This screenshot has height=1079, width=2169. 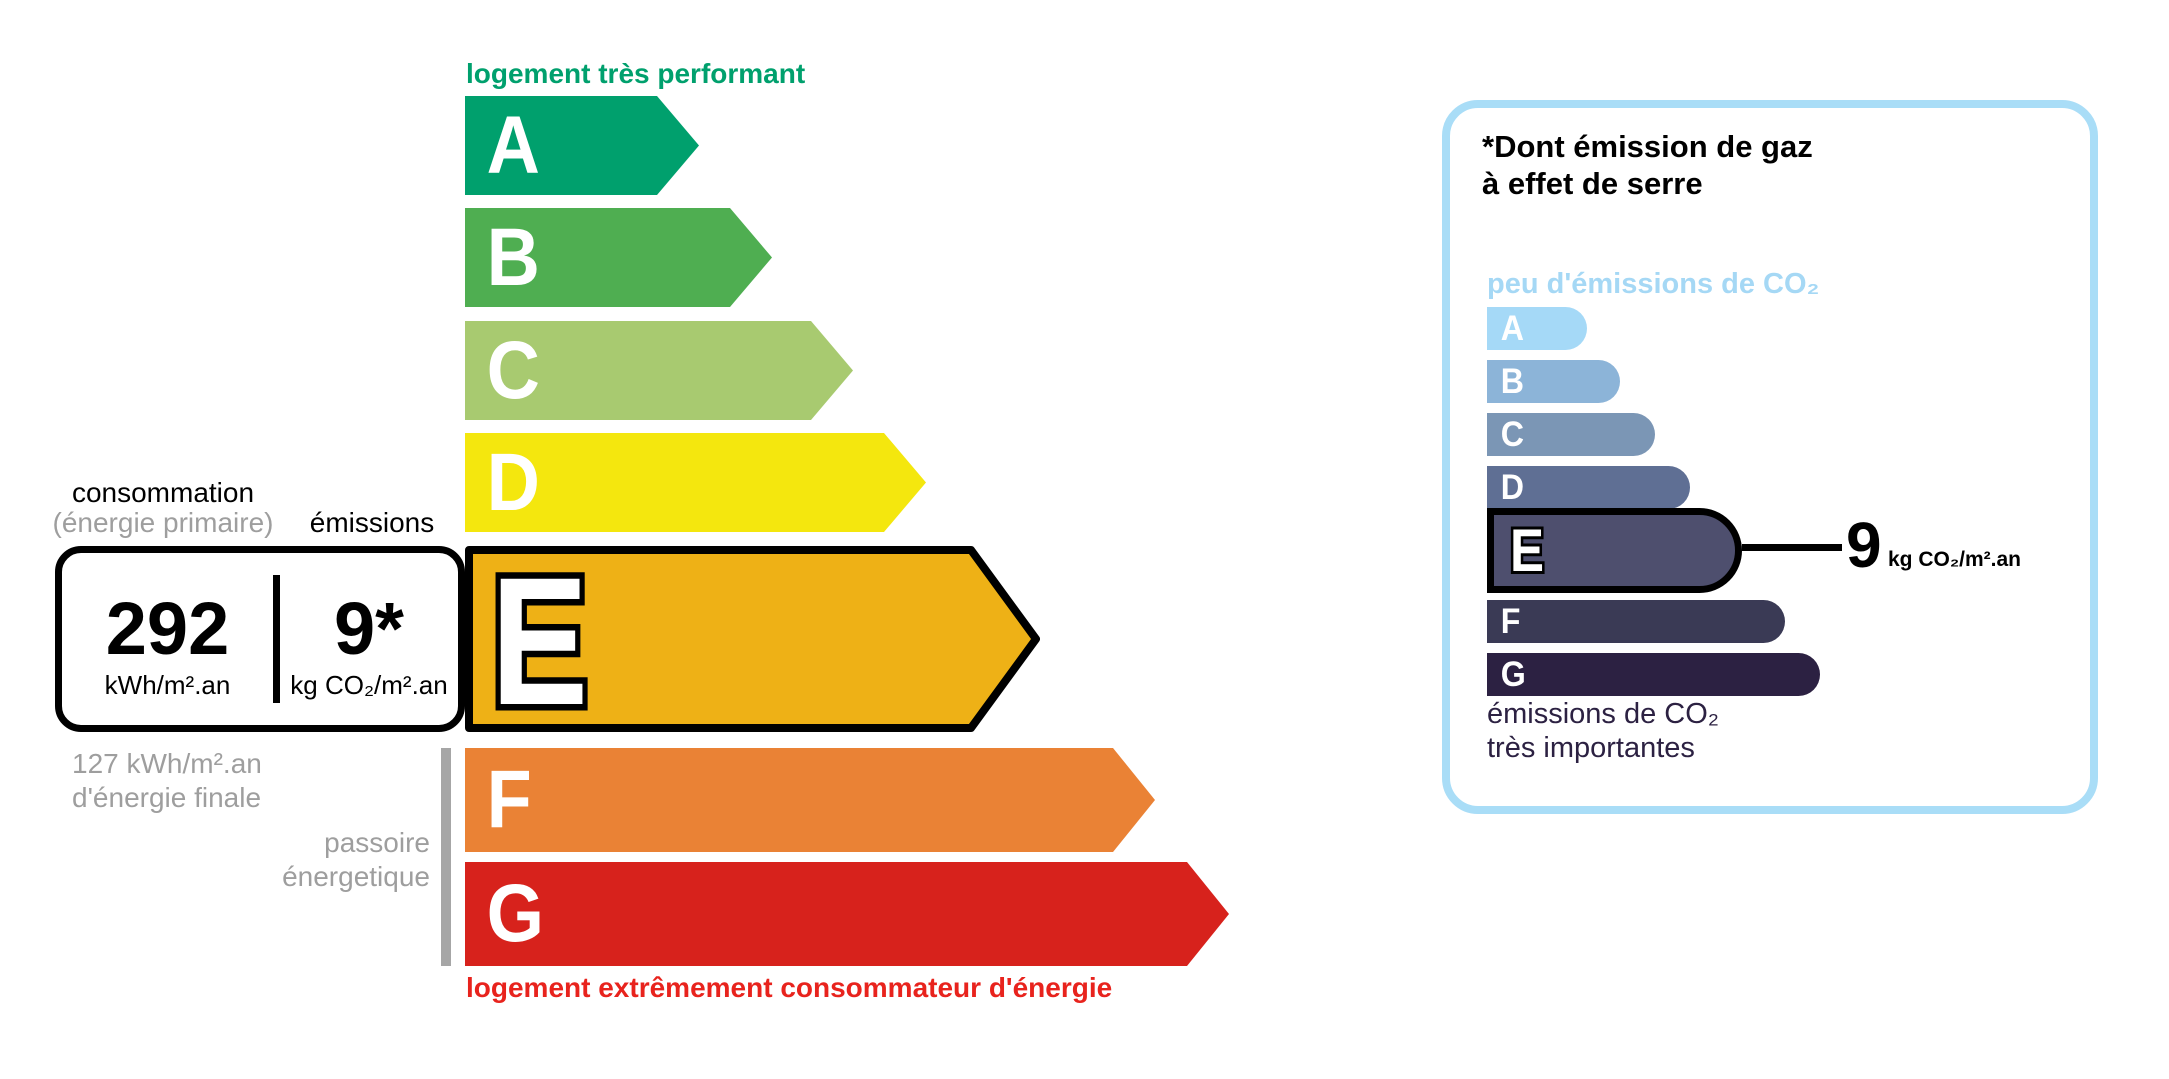 I want to click on energy-class-d-arrow: D, so click(x=695, y=482).